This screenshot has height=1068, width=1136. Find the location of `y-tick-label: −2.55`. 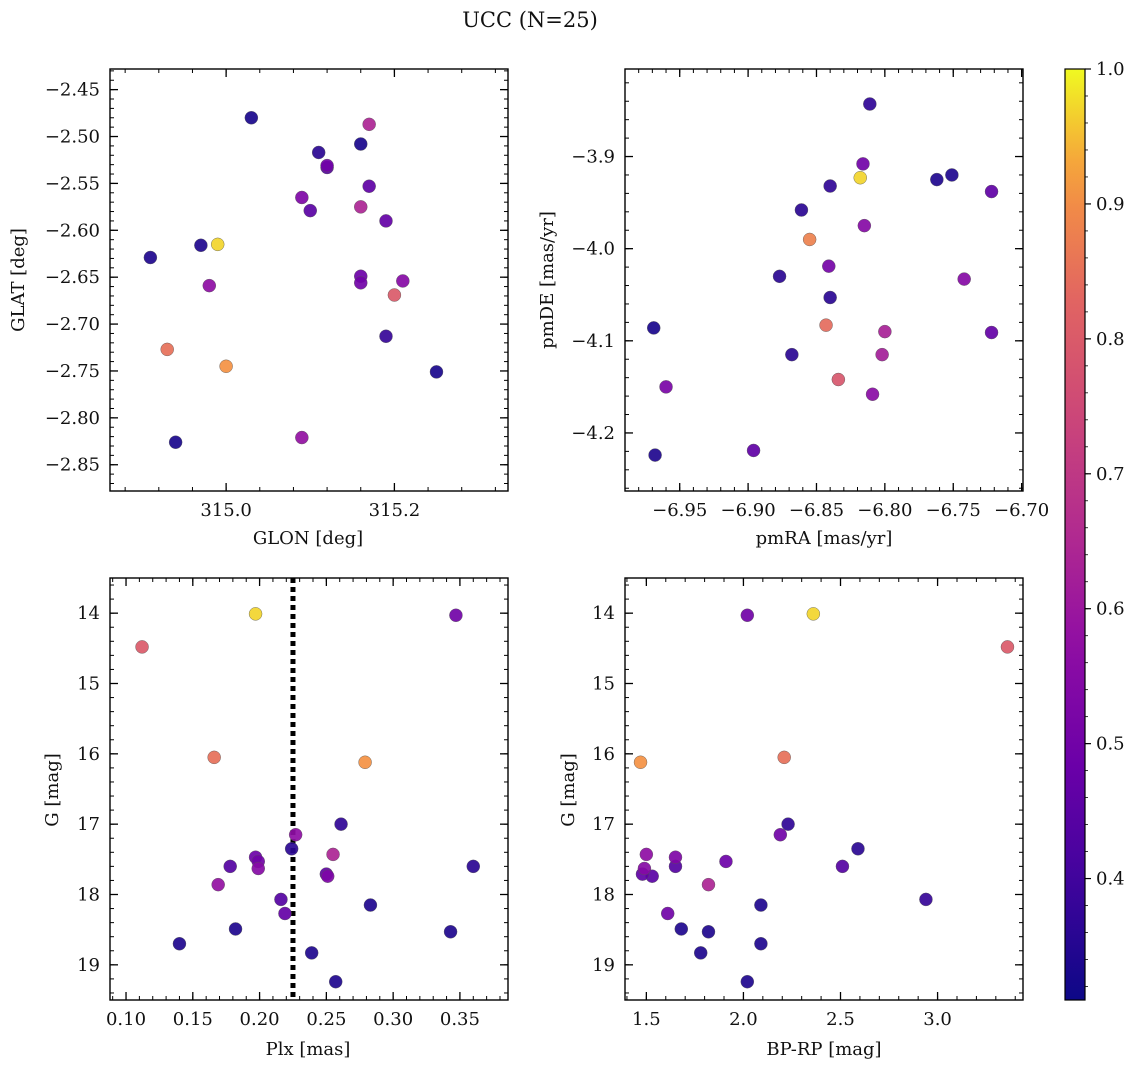

y-tick-label: −2.55 is located at coordinates (72, 183).